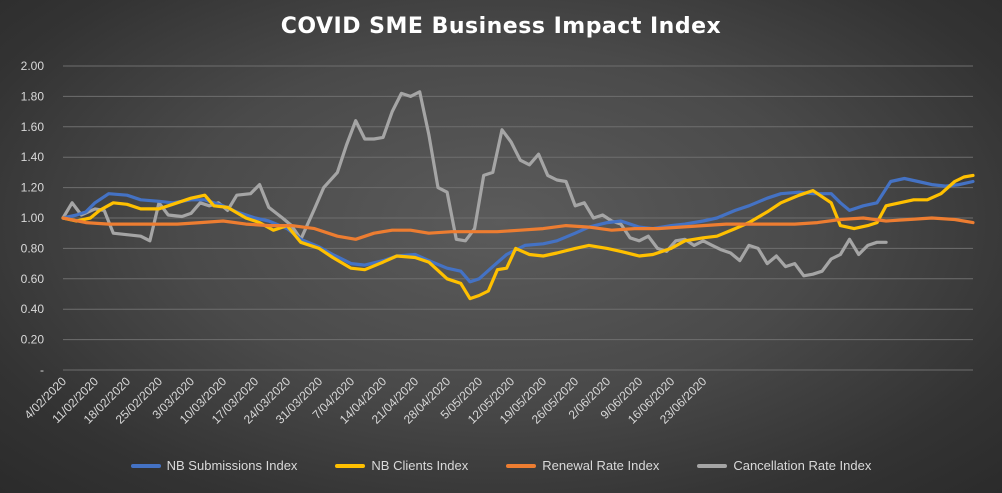 This screenshot has width=1002, height=493. I want to click on y-tick-label: 0.80, so click(33, 248).